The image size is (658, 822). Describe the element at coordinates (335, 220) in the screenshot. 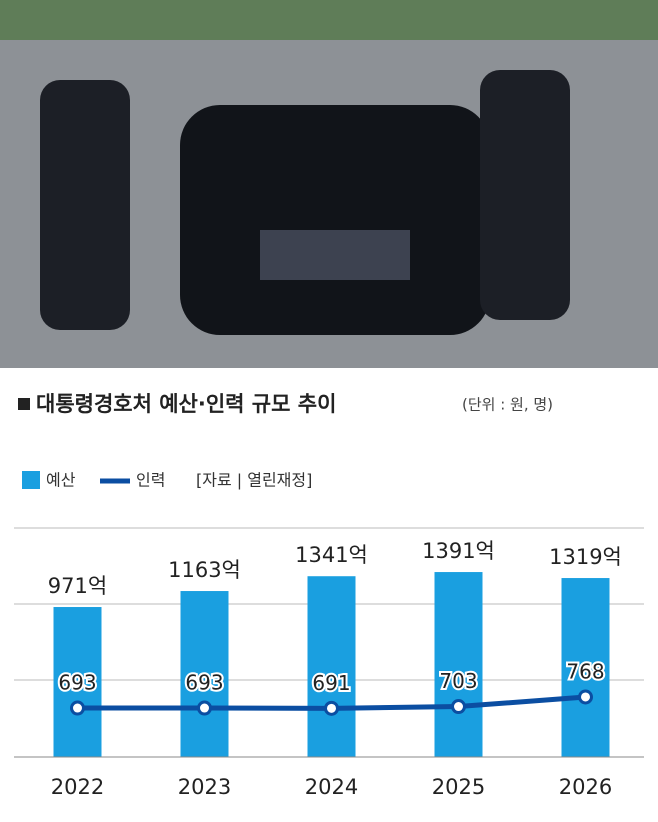

I see `photo-car` at that location.